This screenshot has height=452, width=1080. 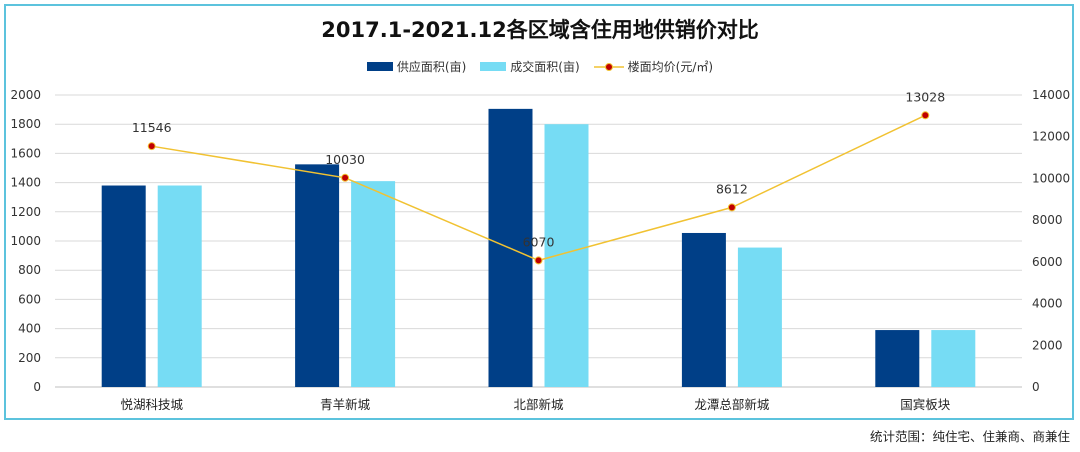 I want to click on price-data-label: 8612, so click(x=732, y=188).